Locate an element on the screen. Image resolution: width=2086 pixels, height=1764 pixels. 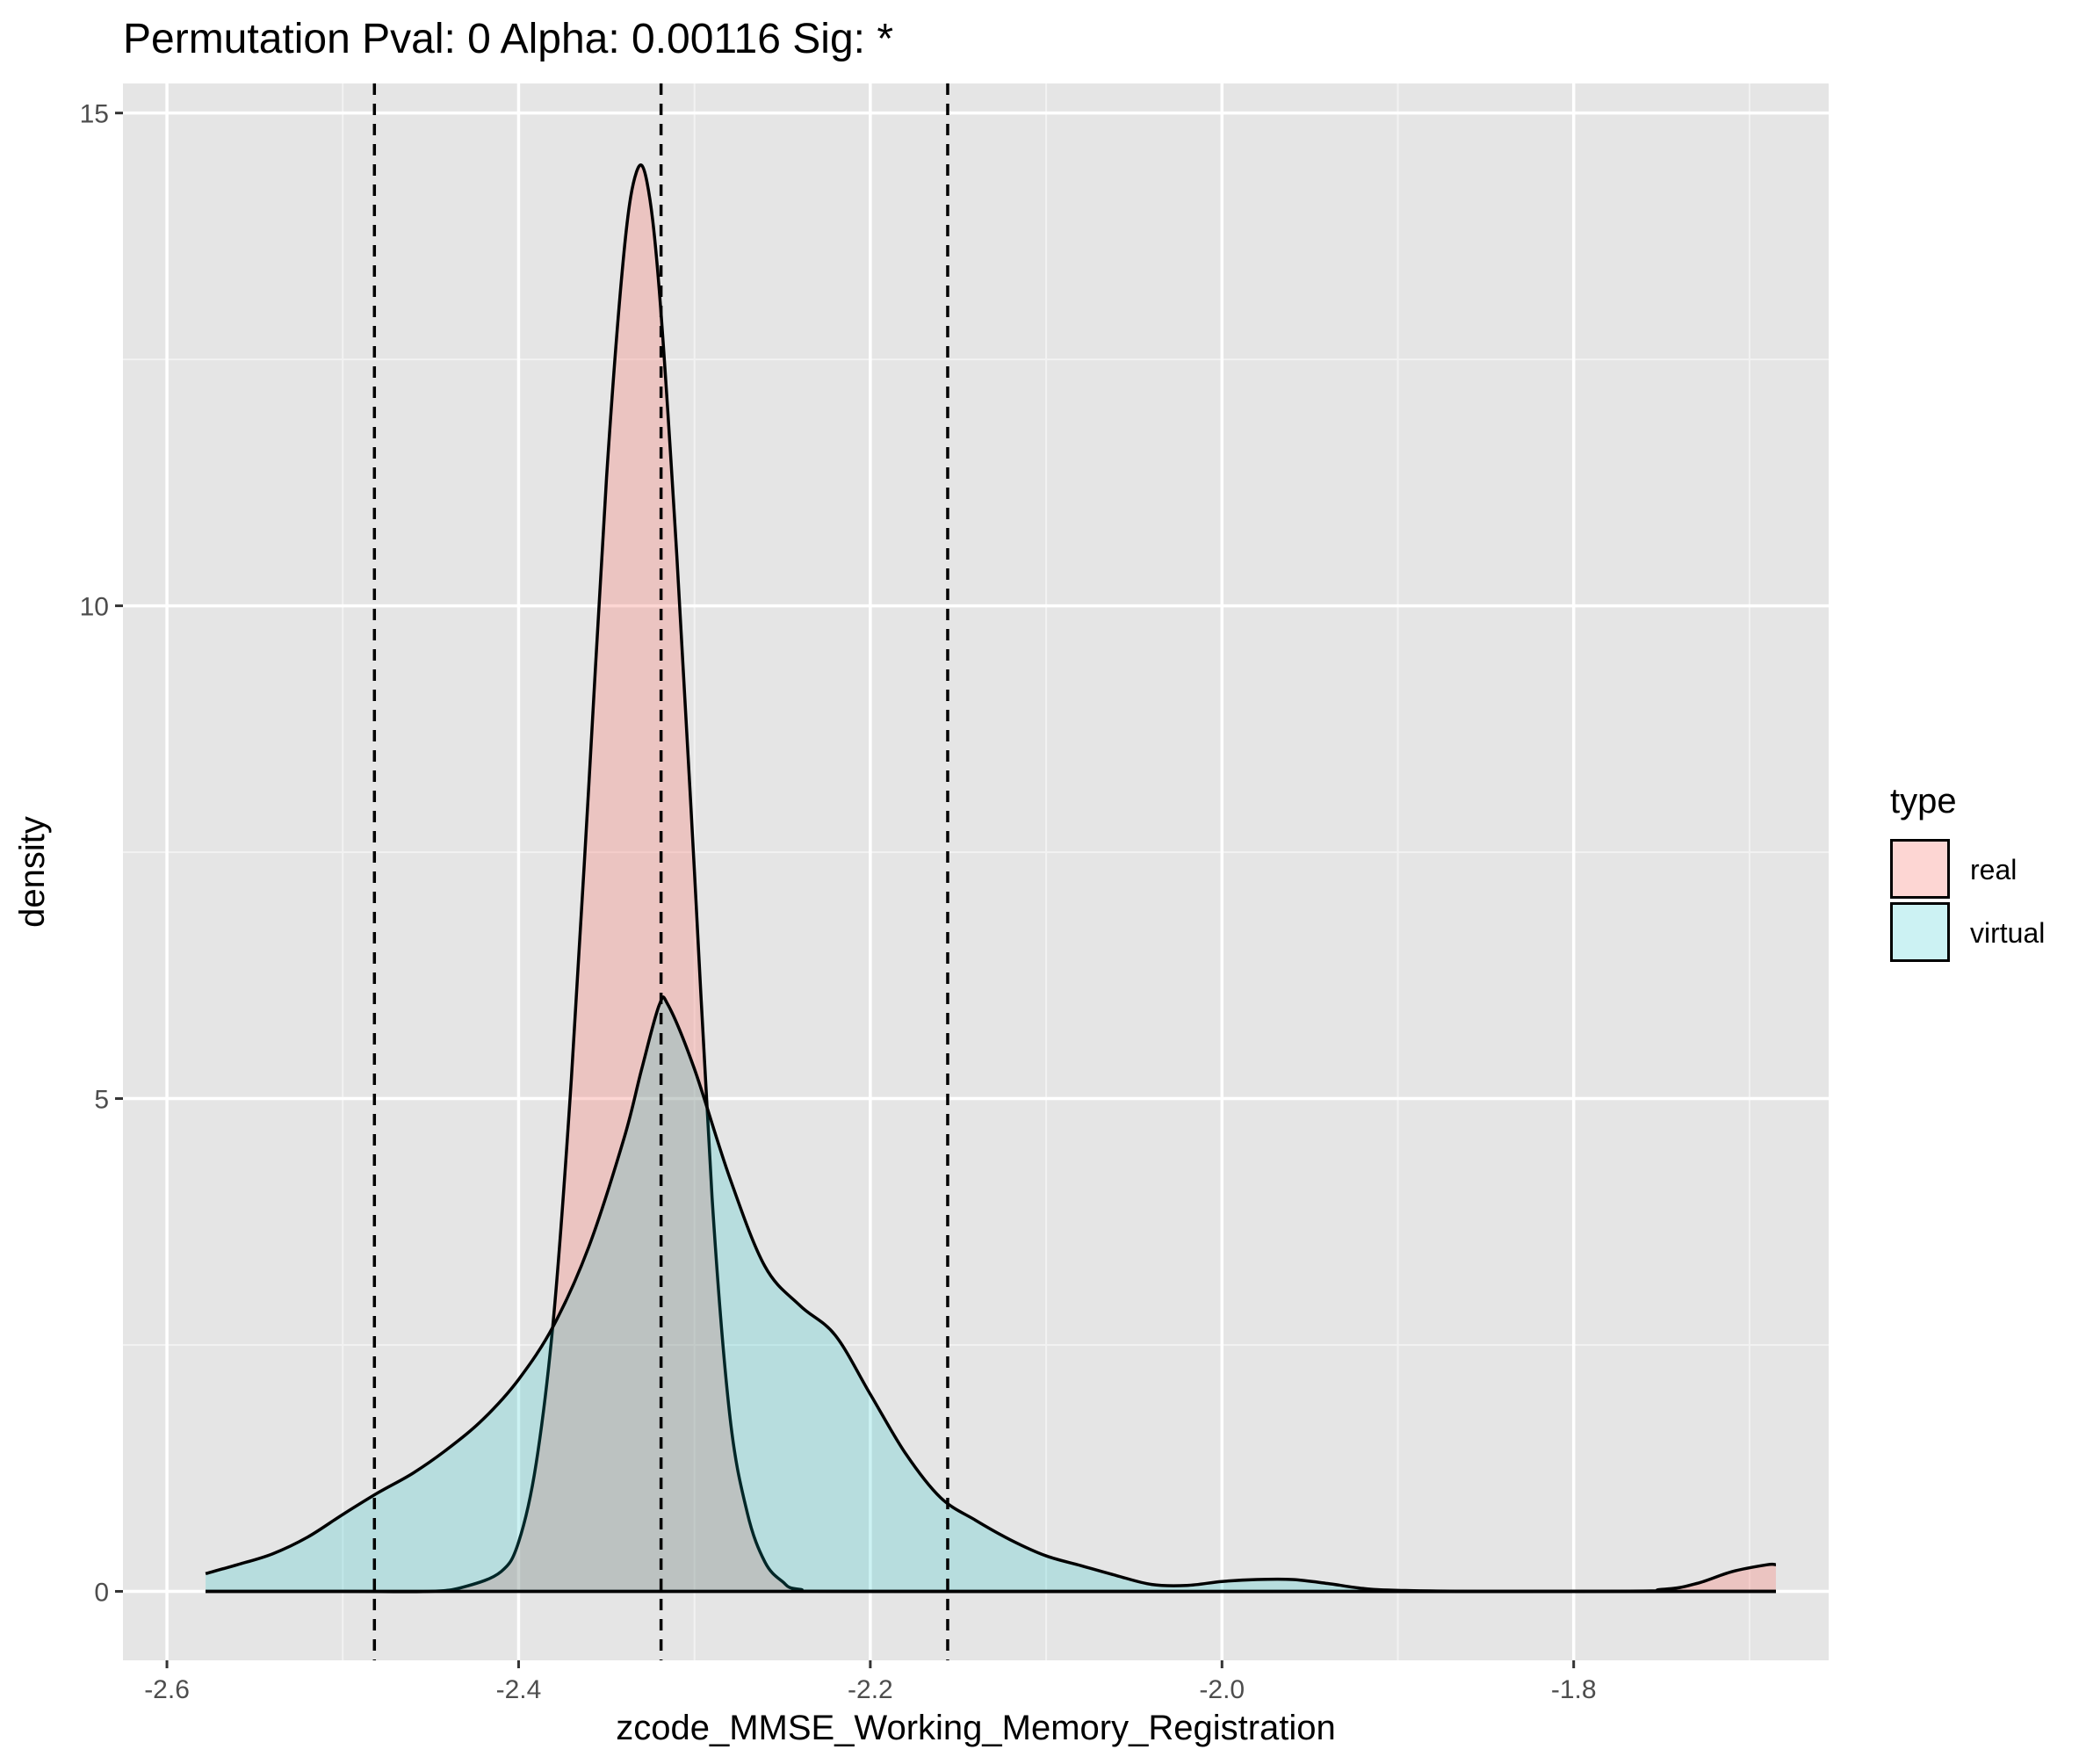
x-tick-label: -2.4 is located at coordinates (519, 1690).